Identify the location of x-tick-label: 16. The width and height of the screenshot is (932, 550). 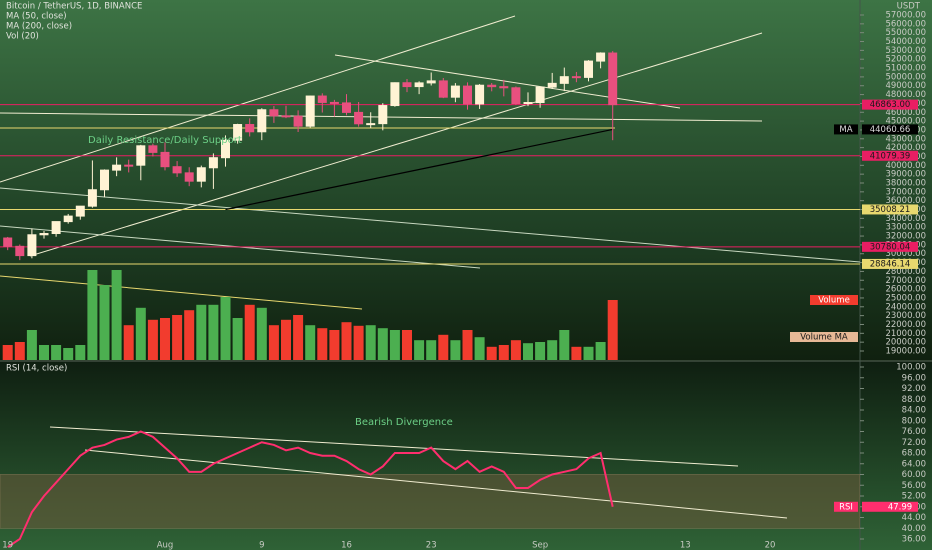
(346, 545).